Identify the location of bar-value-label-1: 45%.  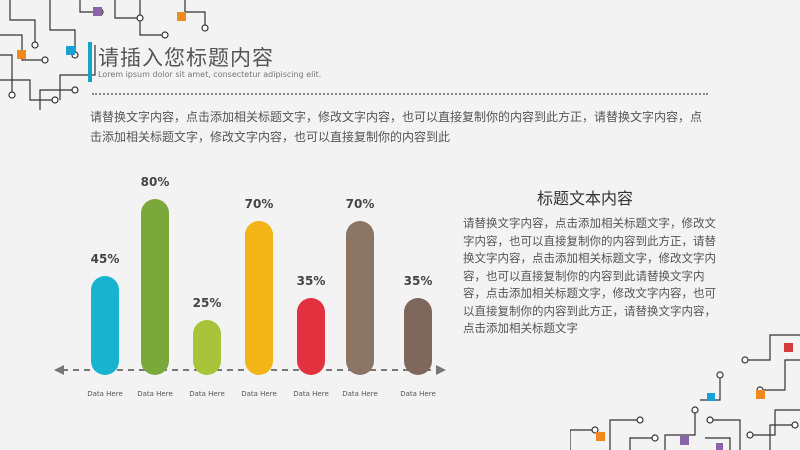
(105, 259).